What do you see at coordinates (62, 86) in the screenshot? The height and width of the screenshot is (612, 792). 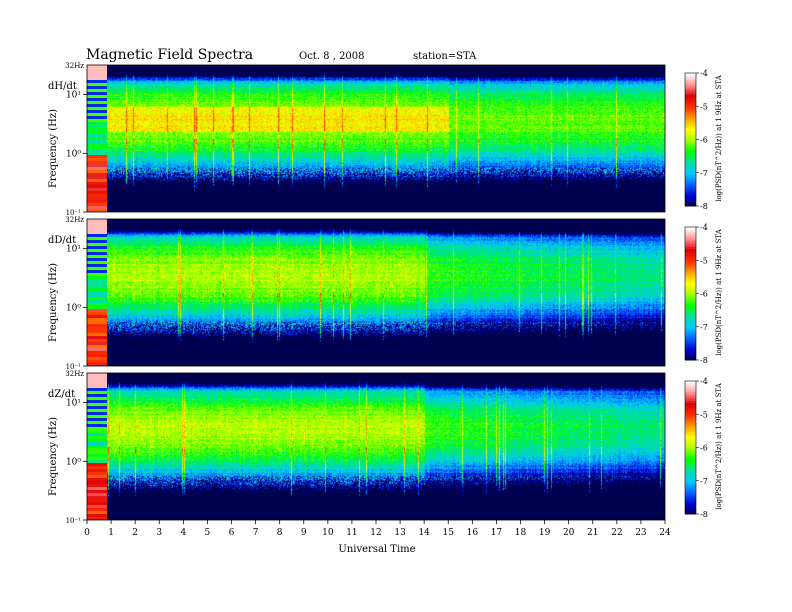 I see `component-label: dH/dt` at bounding box center [62, 86].